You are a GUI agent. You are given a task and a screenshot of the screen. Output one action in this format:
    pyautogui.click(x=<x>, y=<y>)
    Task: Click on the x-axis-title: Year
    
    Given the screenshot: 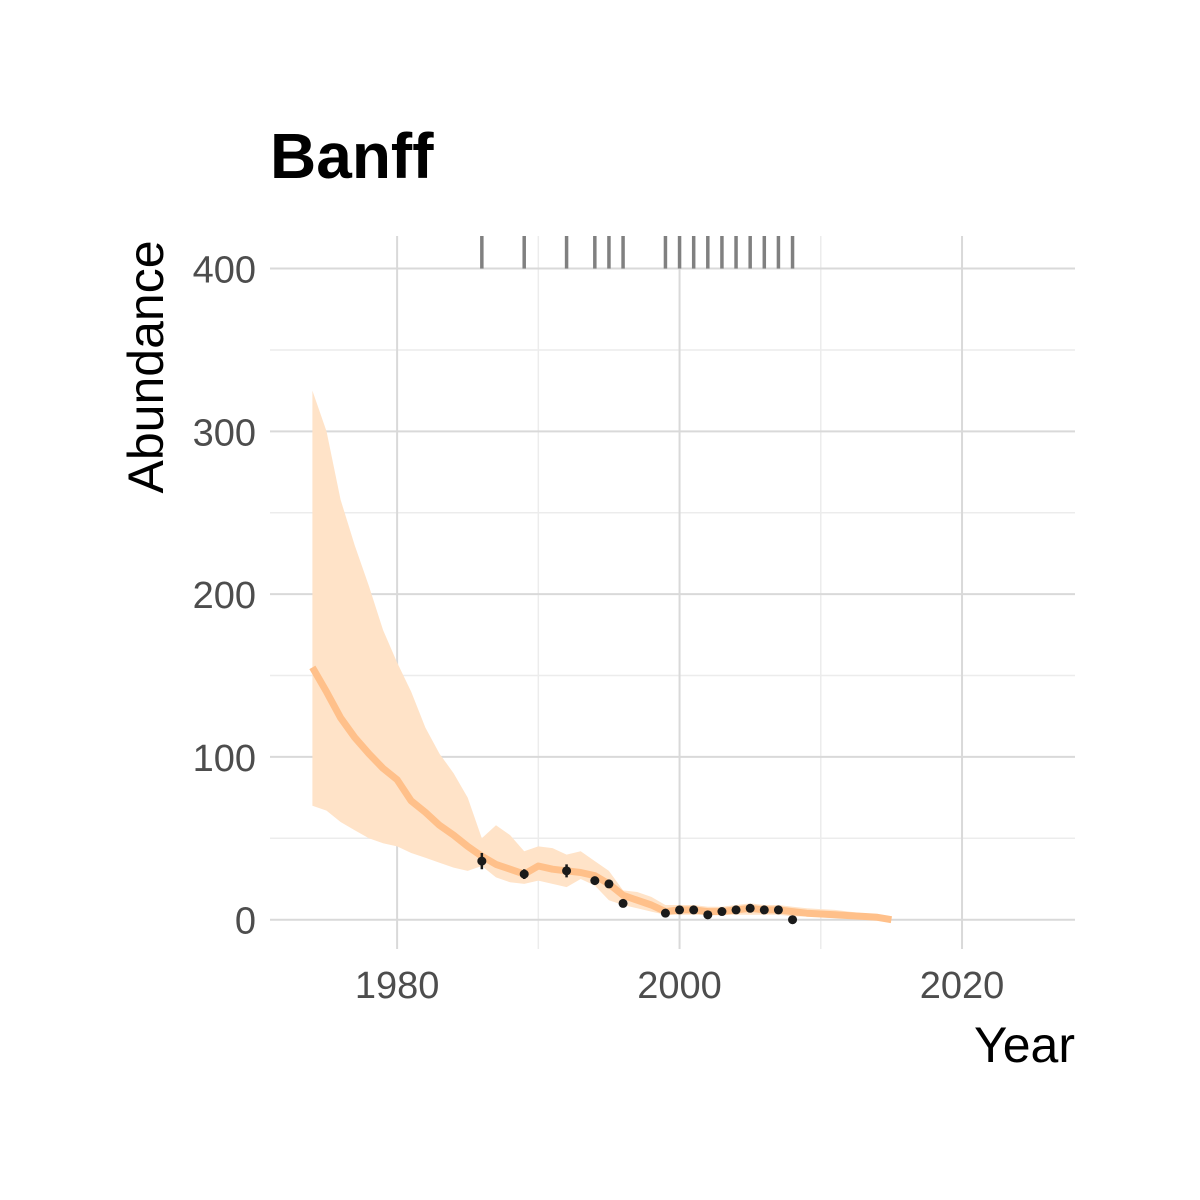 What is the action you would take?
    pyautogui.click(x=1024, y=1045)
    